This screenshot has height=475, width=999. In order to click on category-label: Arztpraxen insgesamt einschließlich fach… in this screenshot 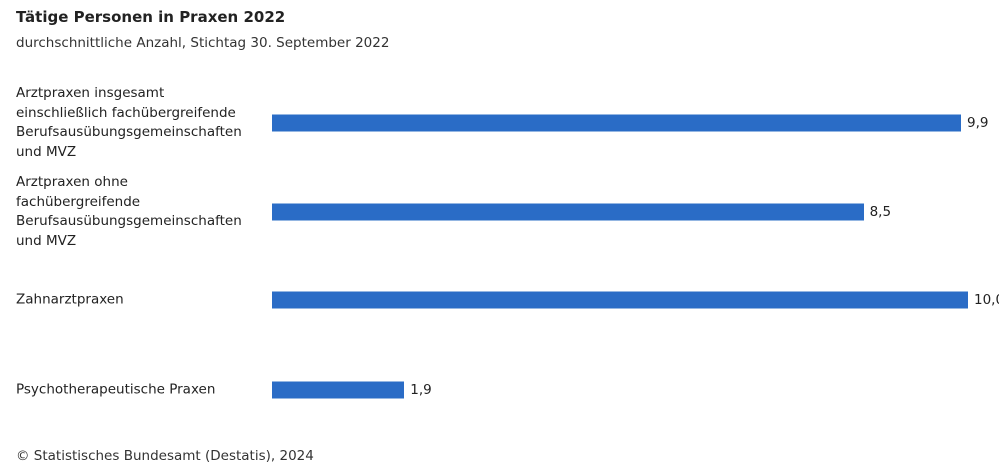, I will do `click(129, 122)`.